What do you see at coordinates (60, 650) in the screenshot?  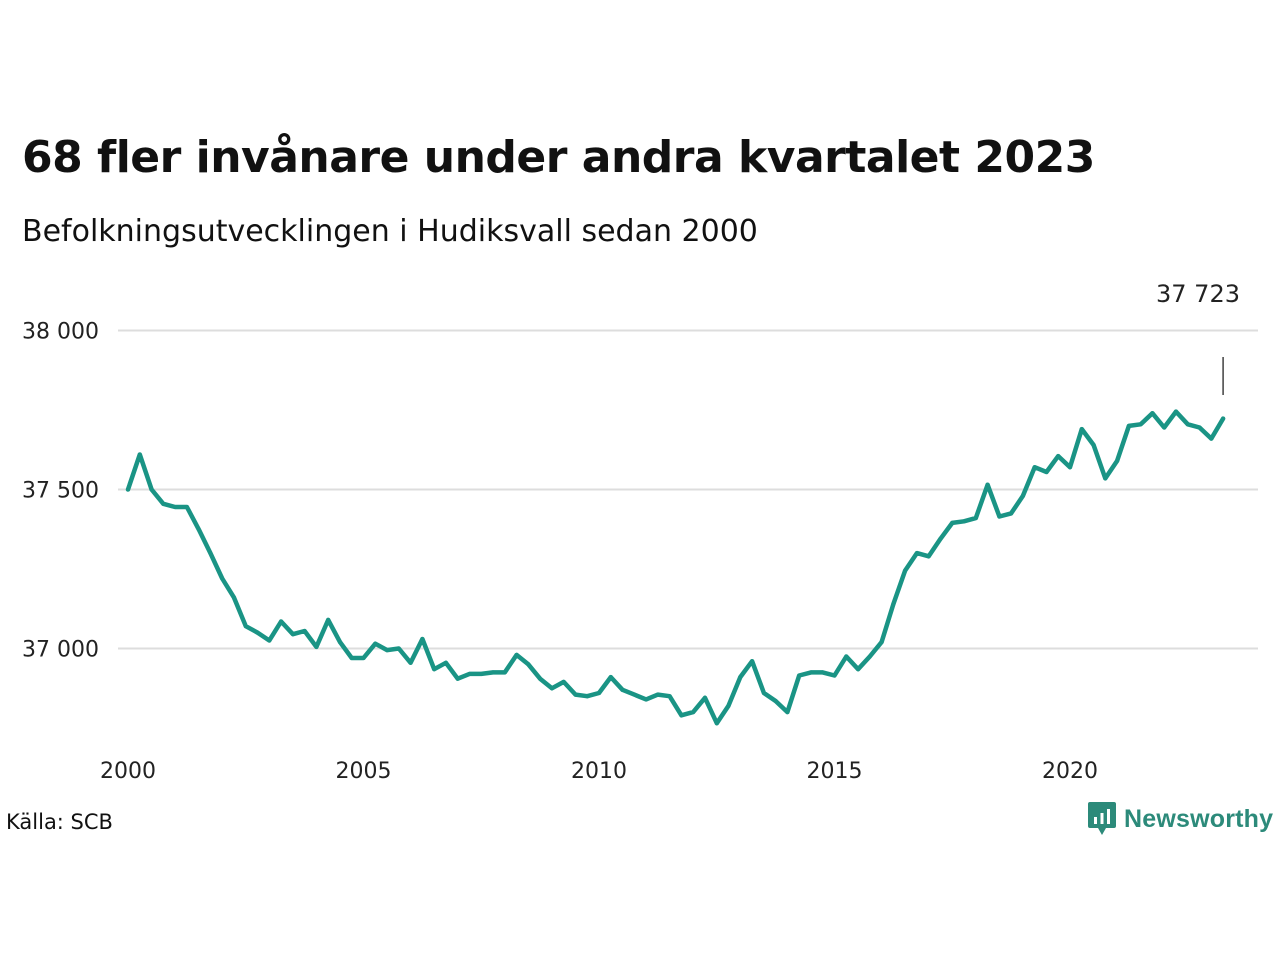 I see `y-tick-label: 37 000` at bounding box center [60, 650].